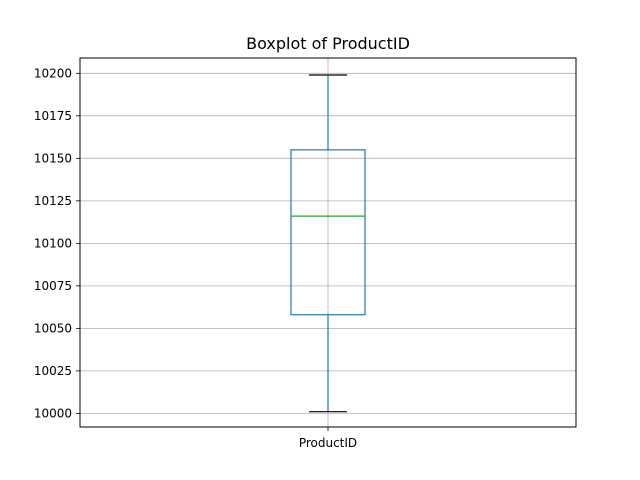 This screenshot has width=640, height=480. Describe the element at coordinates (53, 286) in the screenshot. I see `y-tick-label: 10075` at that location.